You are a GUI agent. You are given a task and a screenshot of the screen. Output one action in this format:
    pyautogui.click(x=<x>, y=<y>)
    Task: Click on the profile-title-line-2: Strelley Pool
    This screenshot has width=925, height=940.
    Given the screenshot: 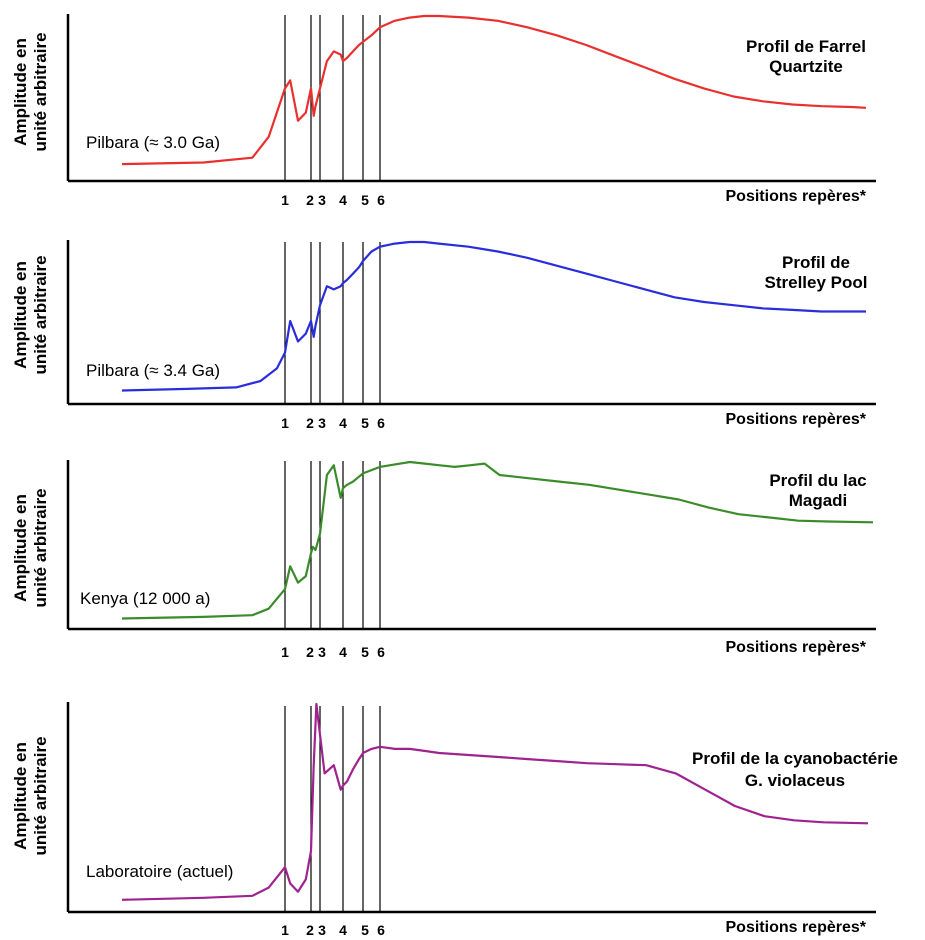 What is the action you would take?
    pyautogui.click(x=816, y=282)
    